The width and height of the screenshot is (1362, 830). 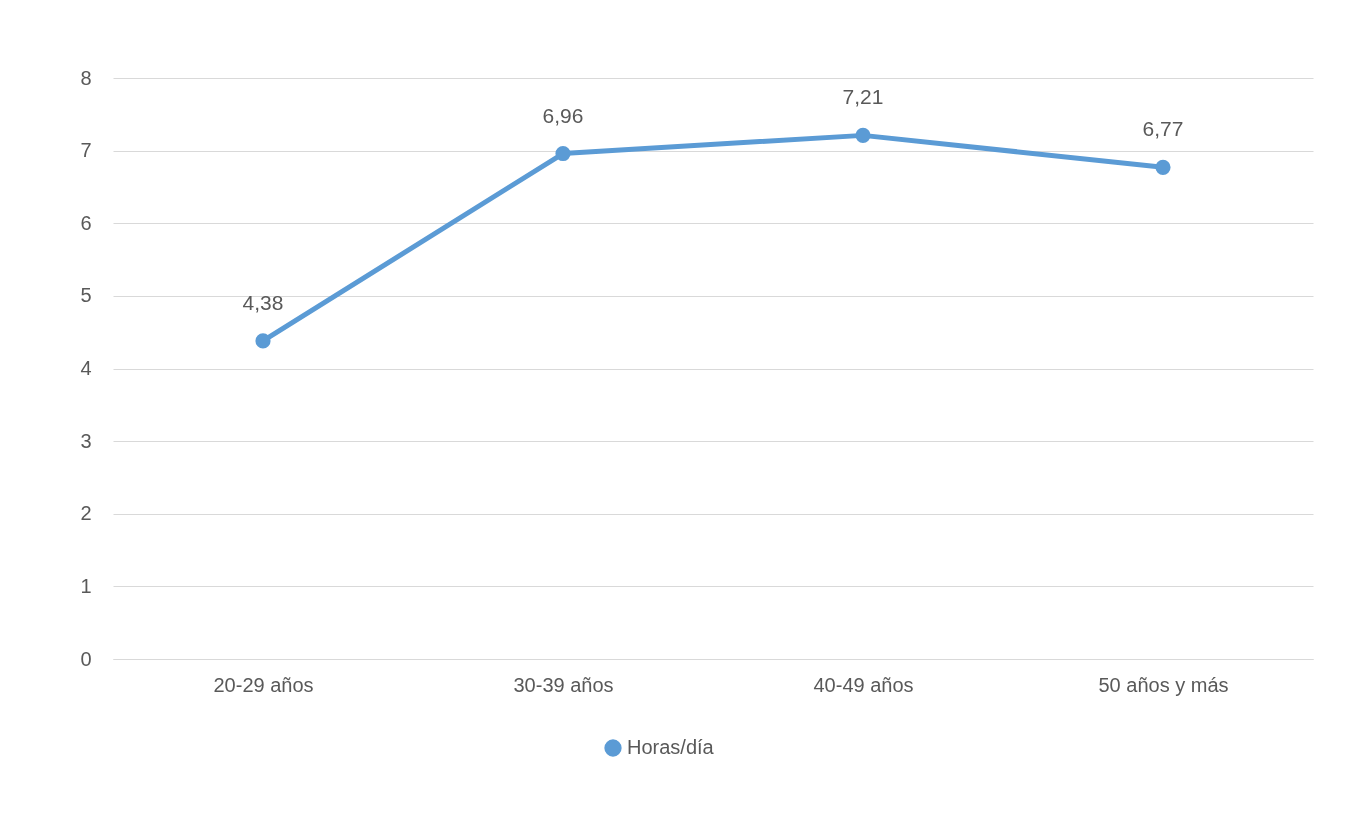 I want to click on y-tick-label: 0, so click(x=86, y=658).